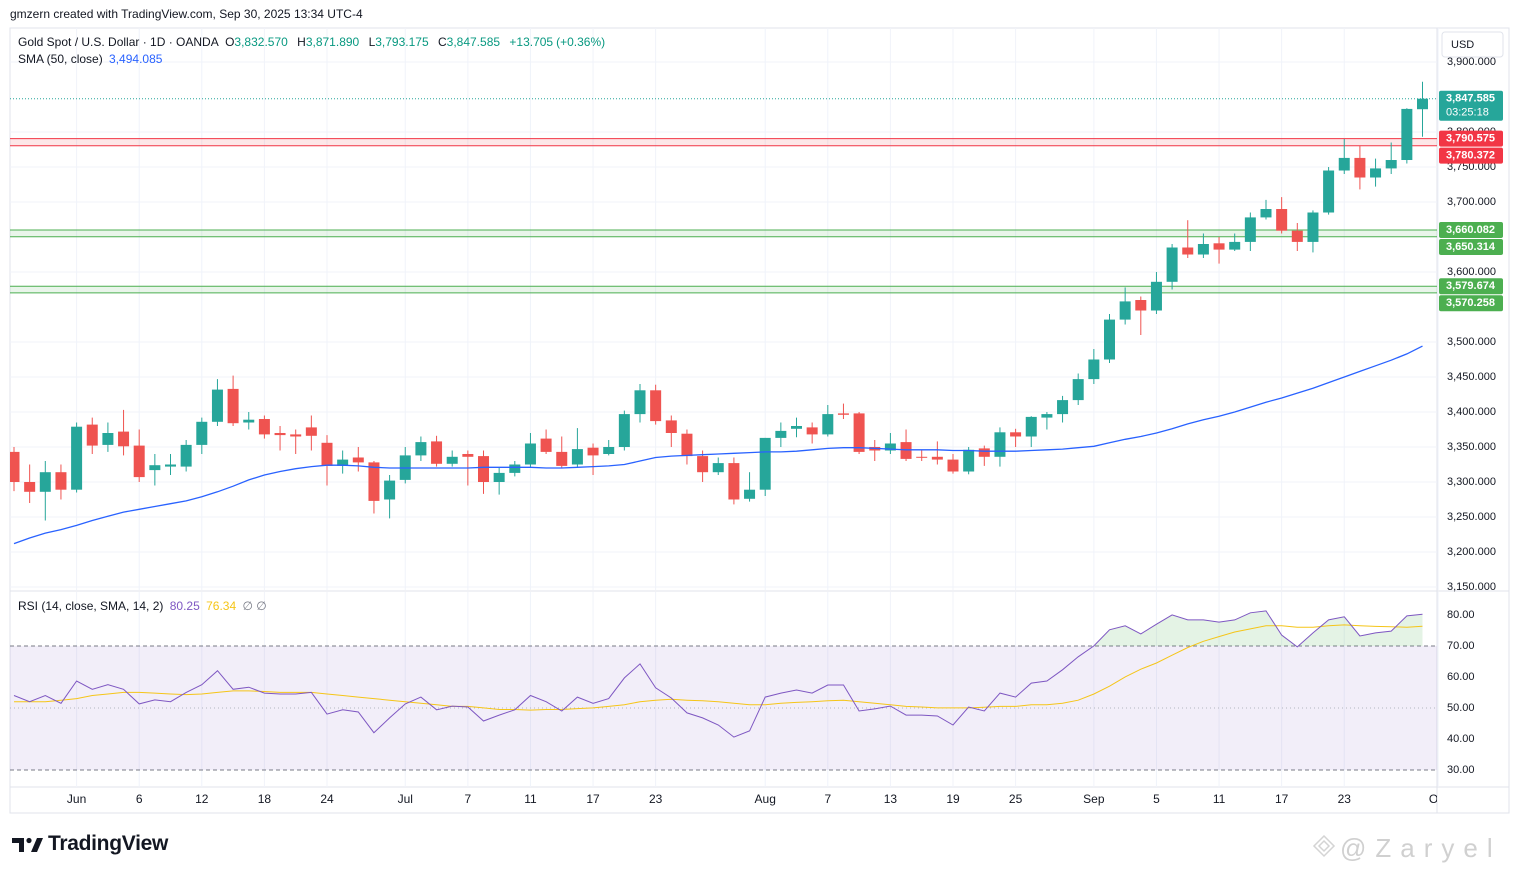  I want to click on y-tick-label: 3,750.000, so click(1471, 167).